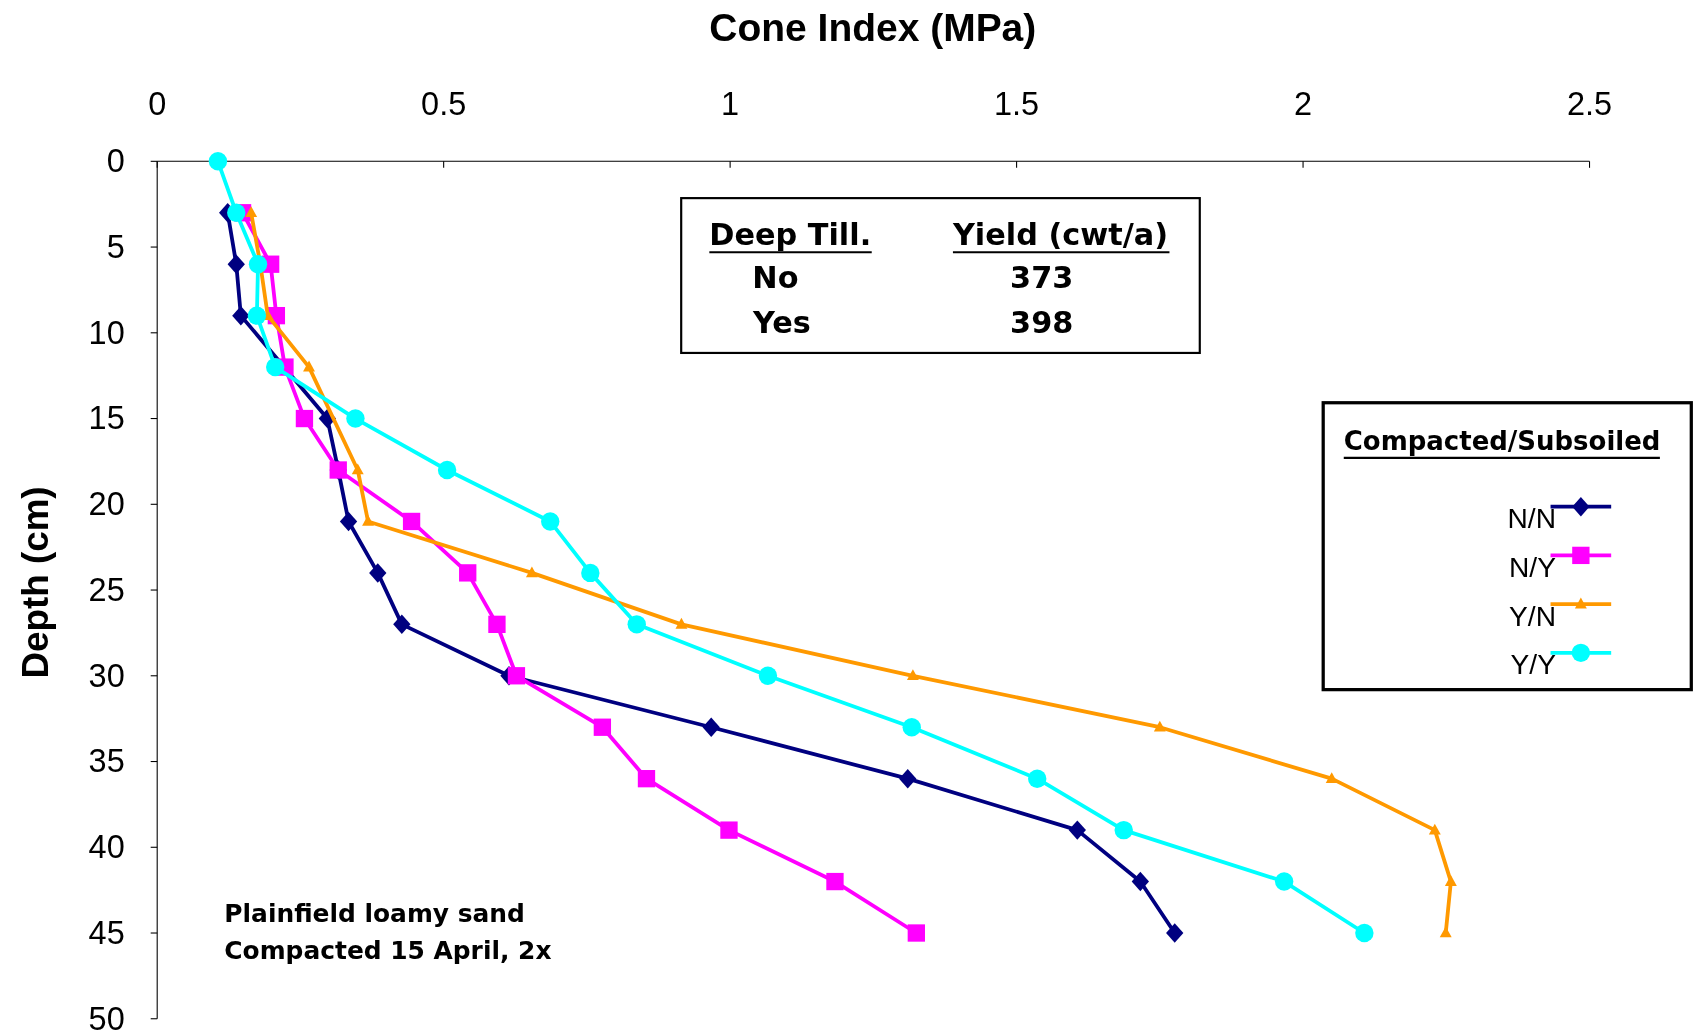  What do you see at coordinates (106, 932) in the screenshot?
I see `y-tick-label: 45` at bounding box center [106, 932].